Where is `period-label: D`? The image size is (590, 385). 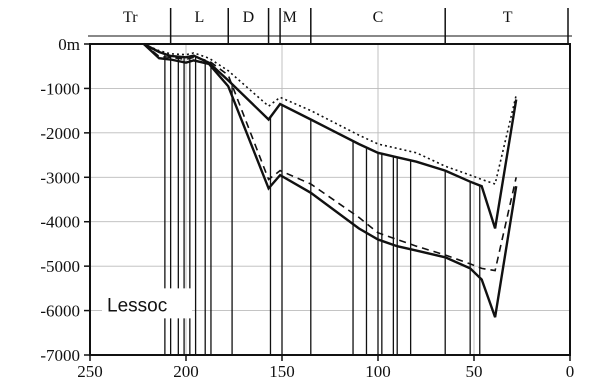
period-label: D is located at coordinates (249, 17).